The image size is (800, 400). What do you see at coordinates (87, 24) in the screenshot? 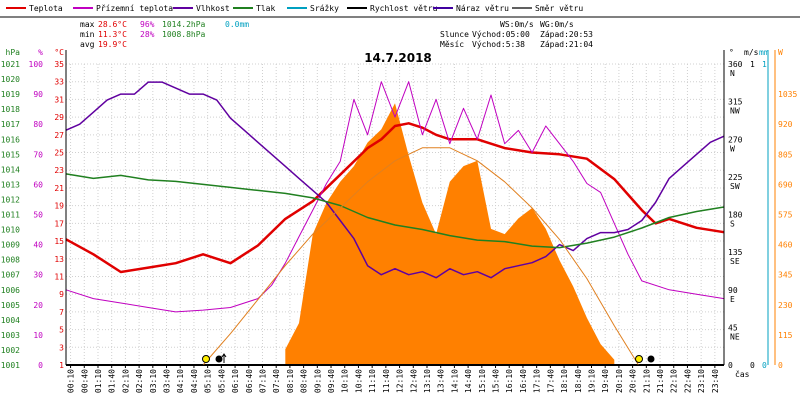
I see `max-label: max` at bounding box center [87, 24].